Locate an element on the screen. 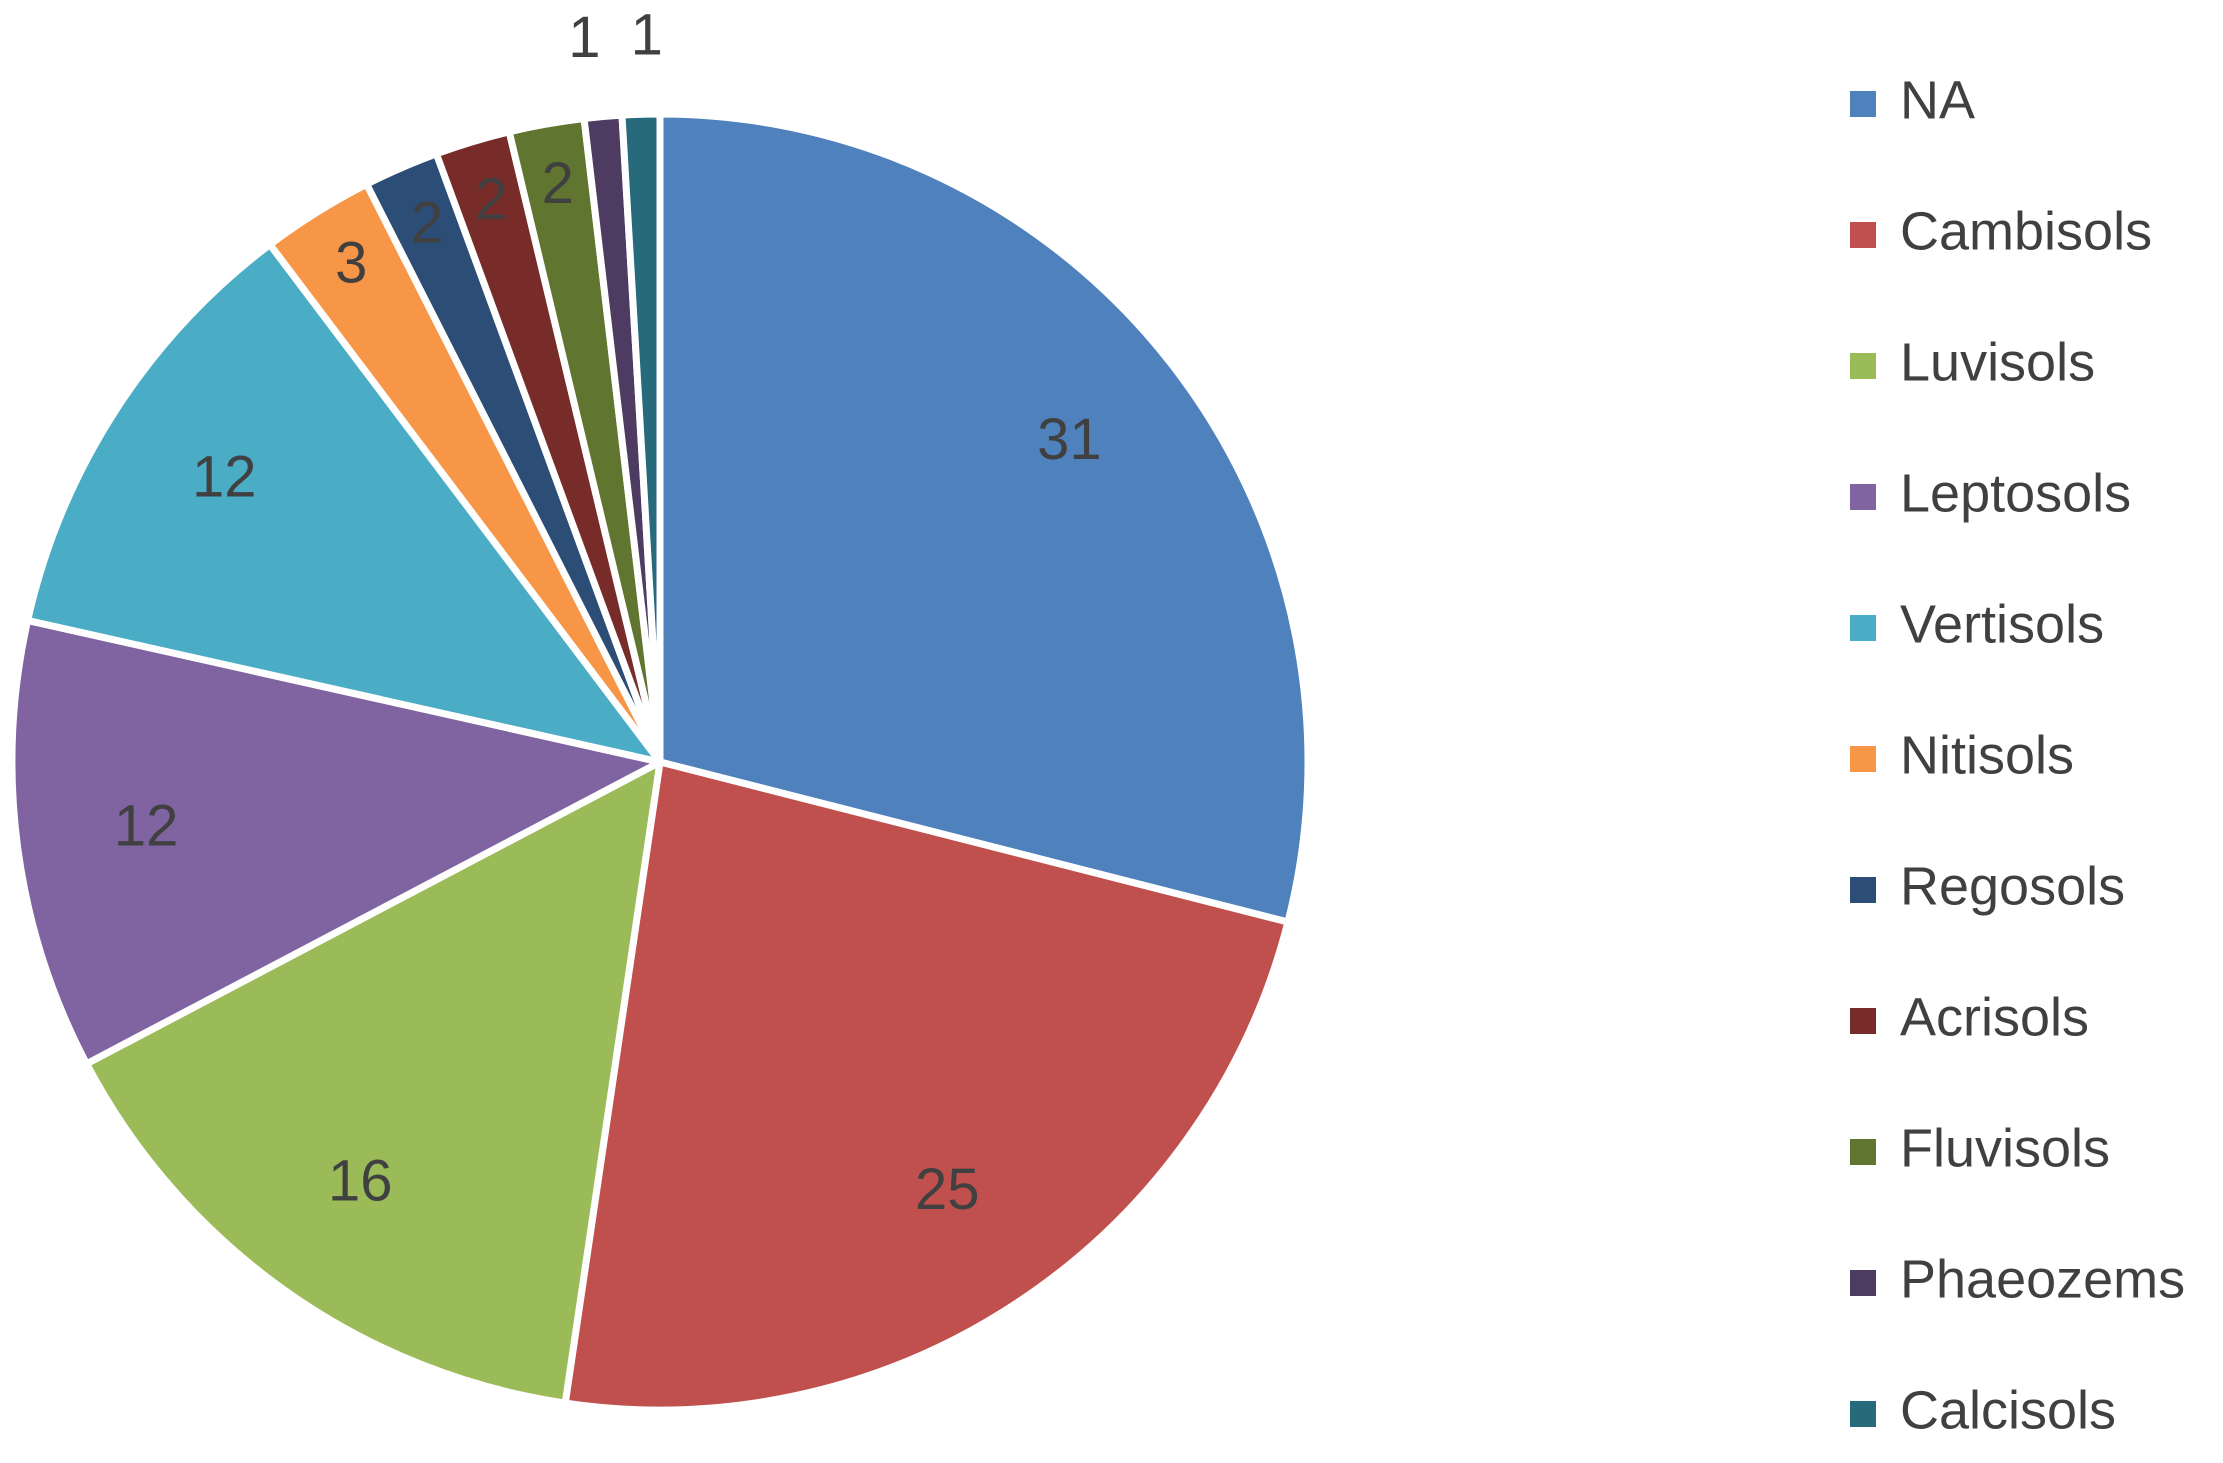 This screenshot has width=2223, height=1463. legend-swatch-cambisols is located at coordinates (1863, 235).